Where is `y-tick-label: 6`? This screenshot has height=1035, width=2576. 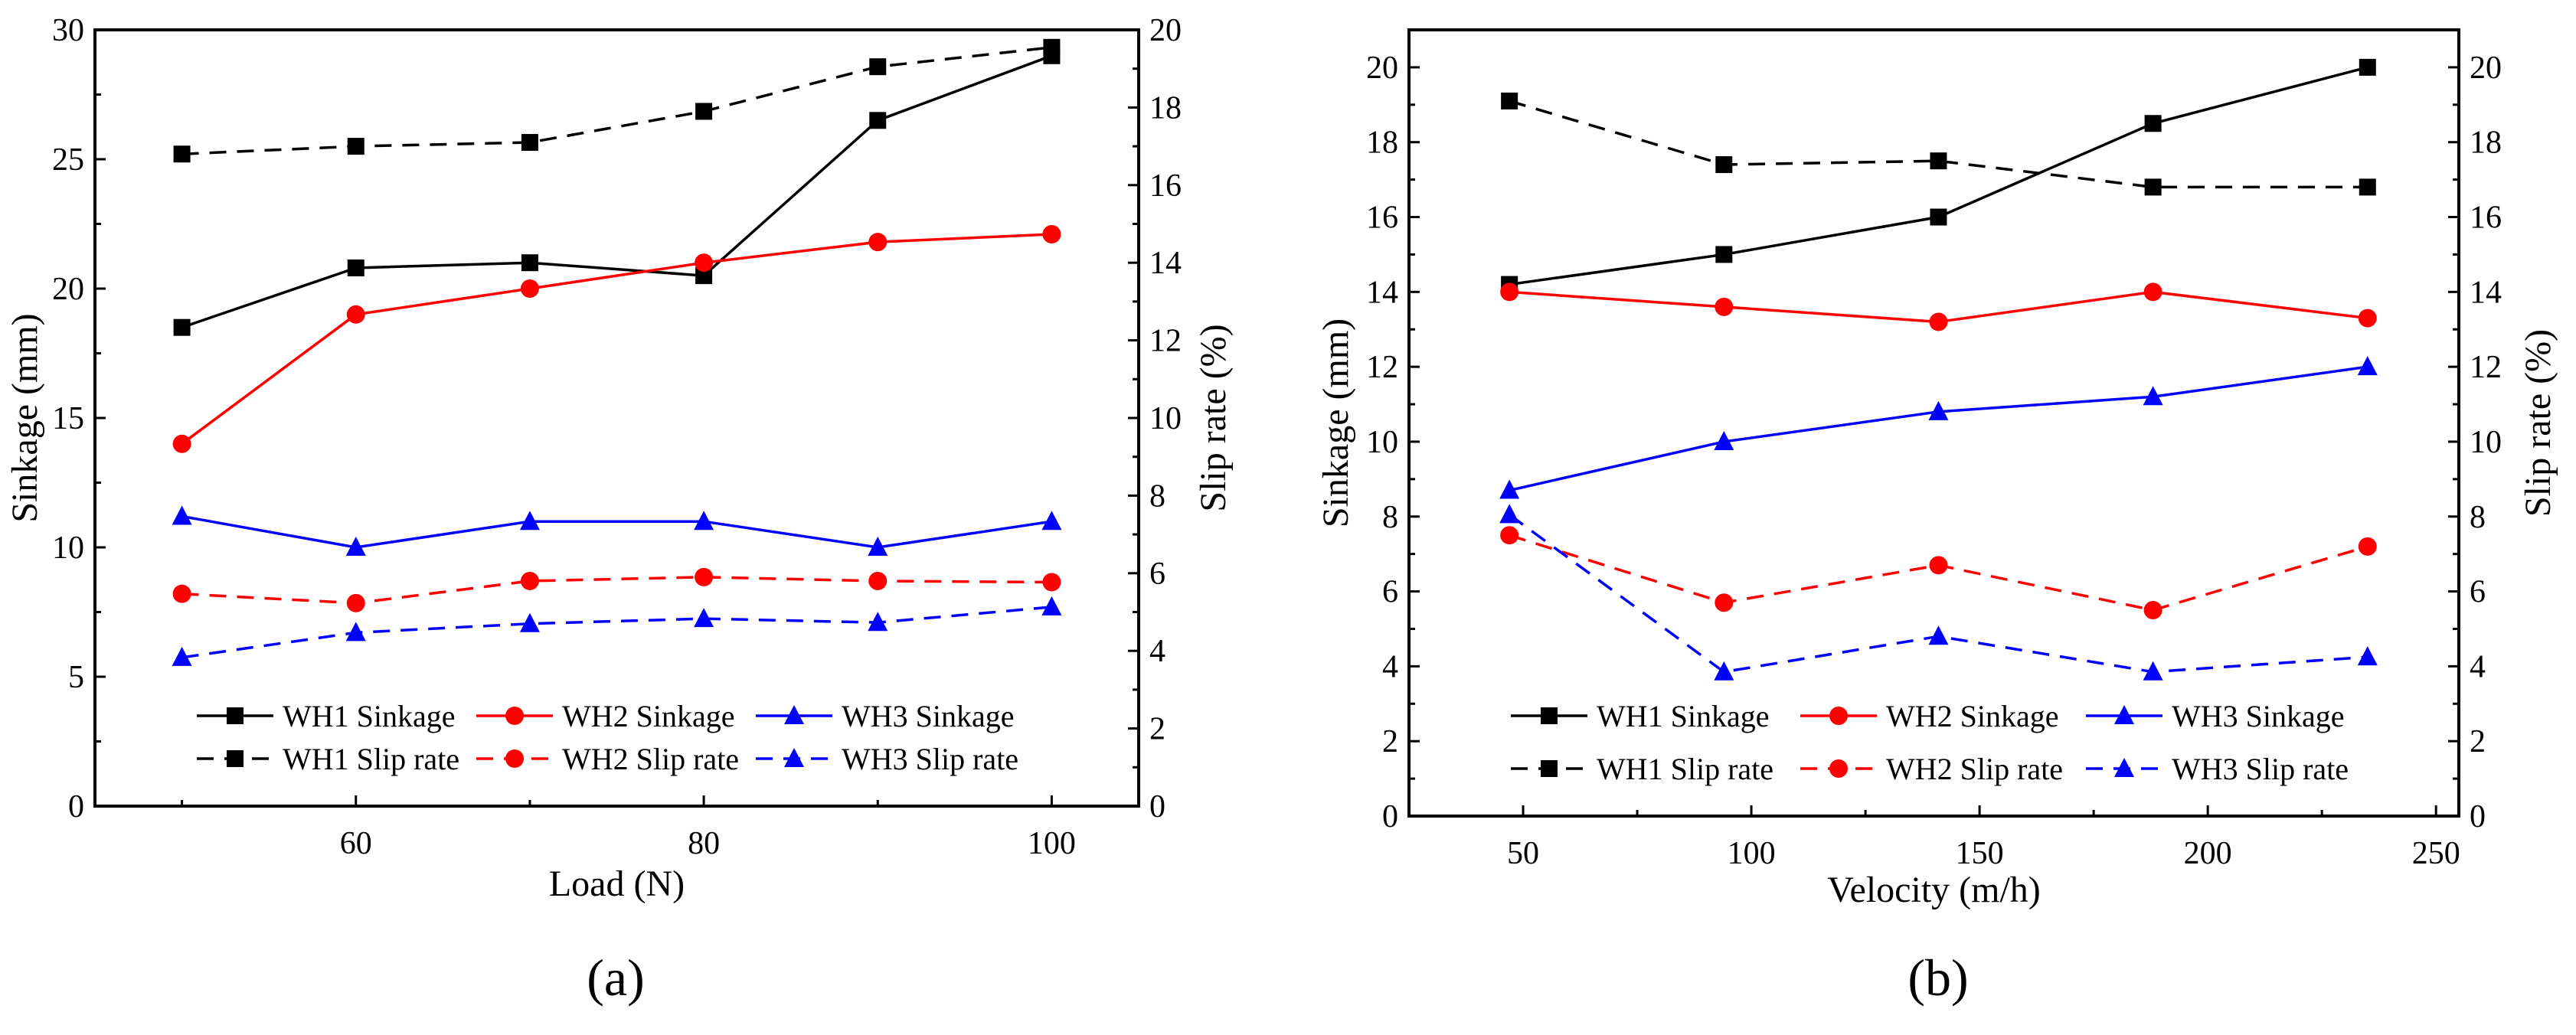 y-tick-label: 6 is located at coordinates (1390, 592).